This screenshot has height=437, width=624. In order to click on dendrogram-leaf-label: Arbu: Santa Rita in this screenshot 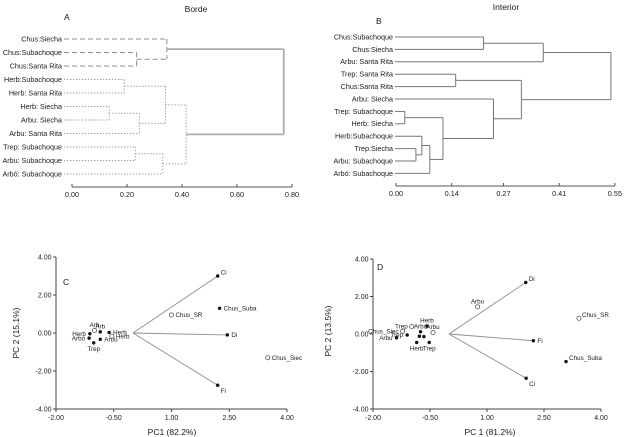, I will do `click(35, 133)`.